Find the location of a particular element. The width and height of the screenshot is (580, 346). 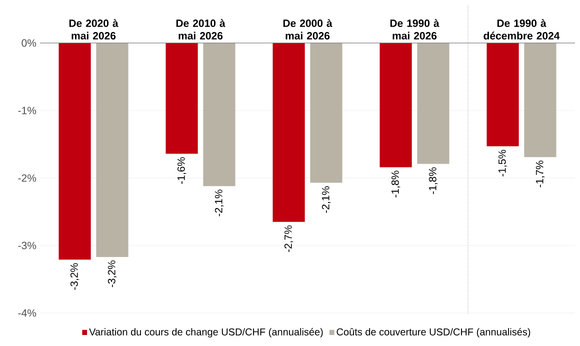

y-tick-label: -4% is located at coordinates (27, 313).